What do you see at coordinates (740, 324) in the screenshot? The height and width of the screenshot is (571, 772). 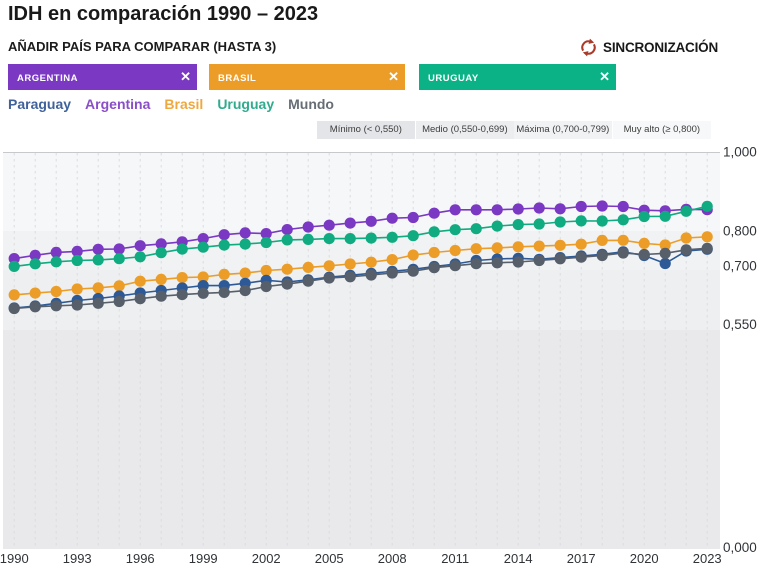 I see `svg-text: 0,550` at bounding box center [740, 324].